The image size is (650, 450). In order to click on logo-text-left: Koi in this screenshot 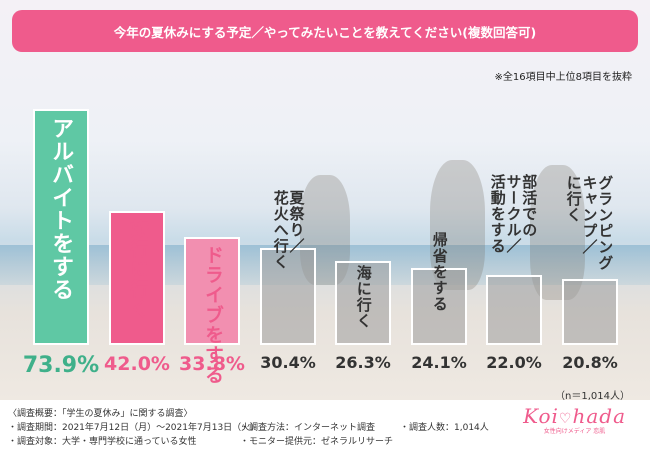, I will do `click(541, 416)`.